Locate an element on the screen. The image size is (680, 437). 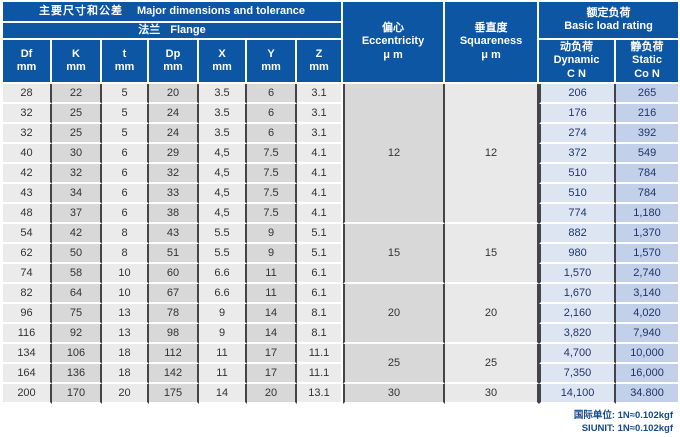
cell-k: 136 is located at coordinates (77, 374).